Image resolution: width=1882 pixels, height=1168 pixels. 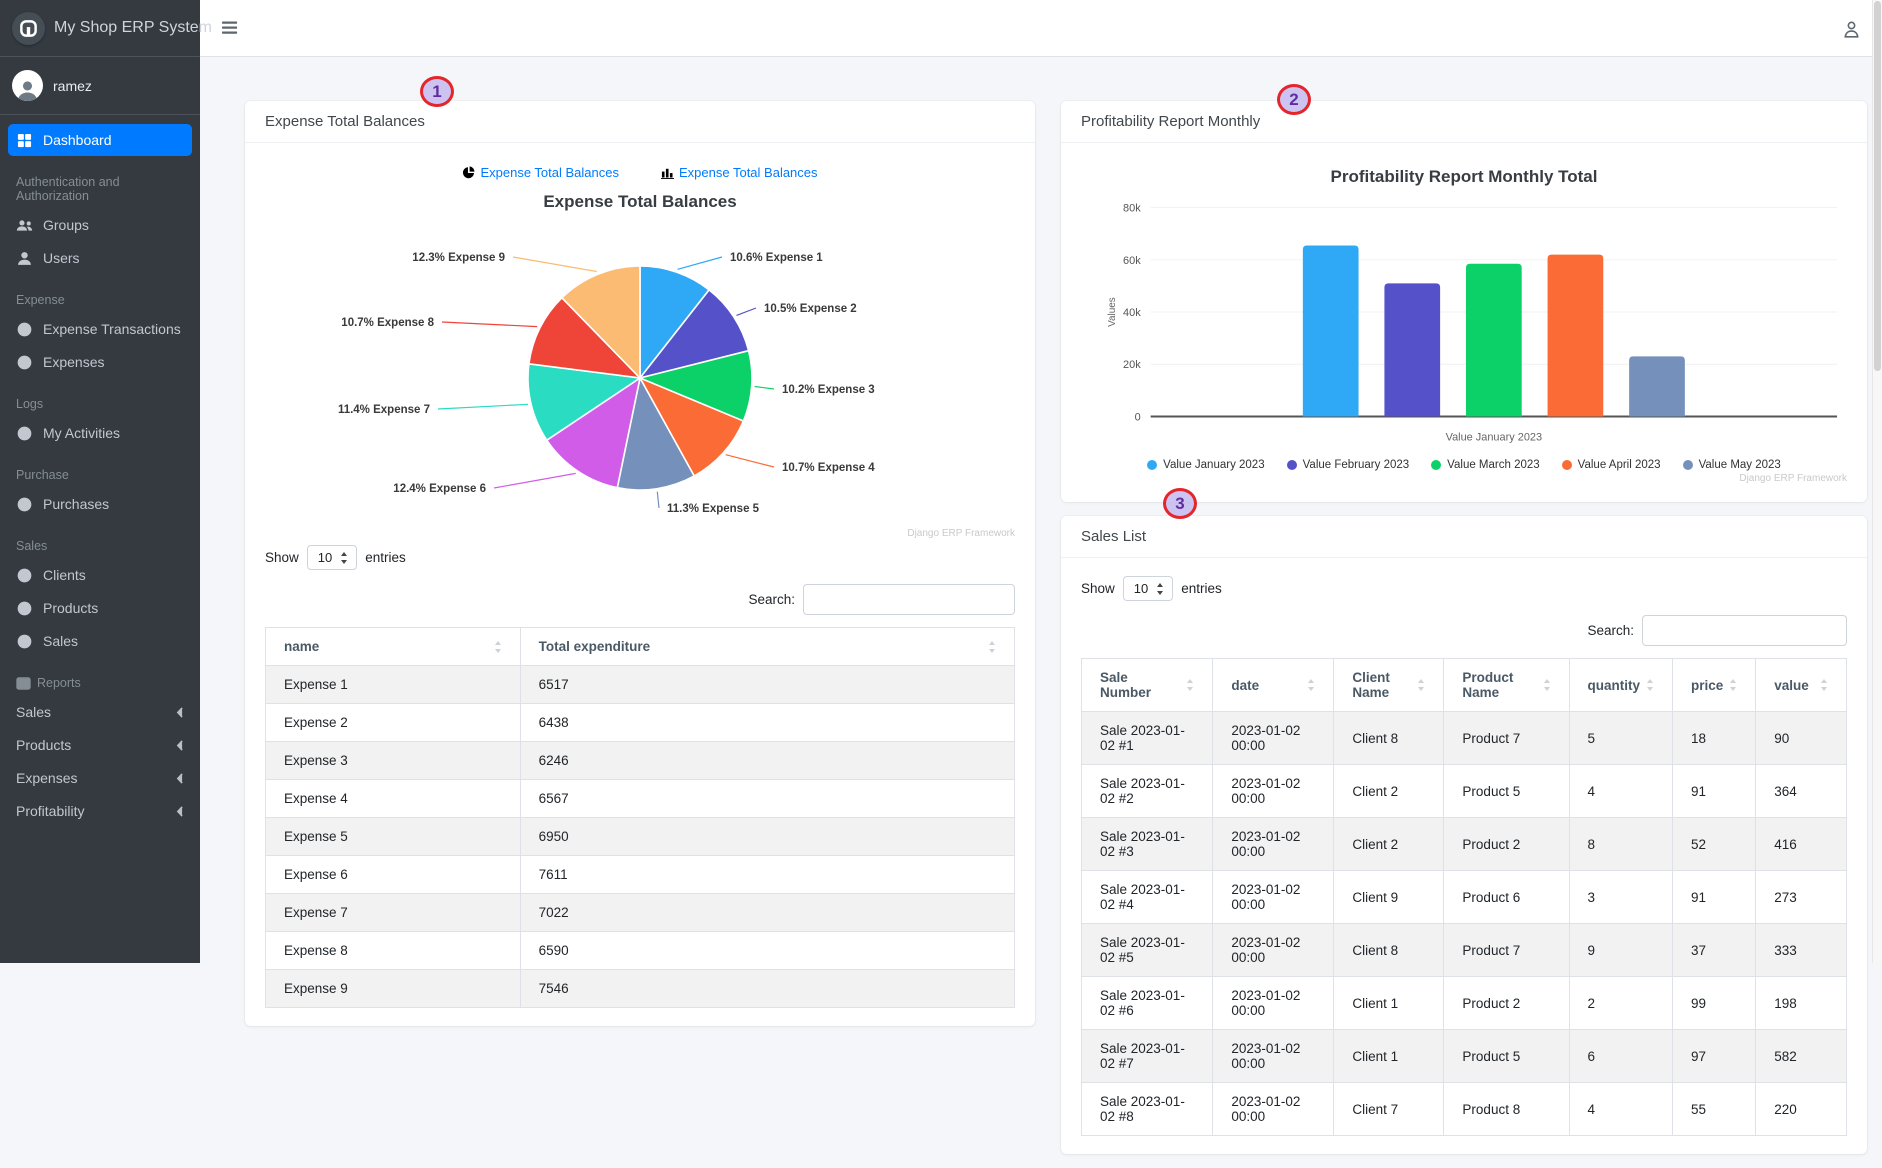 What do you see at coordinates (640, 950) in the screenshot?
I see `table-row: Expense 8 6590` at bounding box center [640, 950].